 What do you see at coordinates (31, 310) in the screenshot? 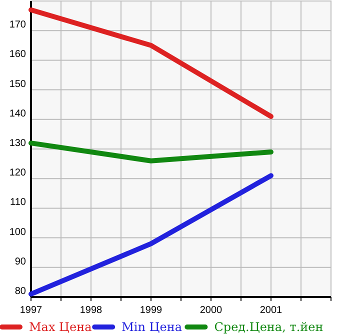
I see `x-tick-label: 1997` at bounding box center [31, 310].